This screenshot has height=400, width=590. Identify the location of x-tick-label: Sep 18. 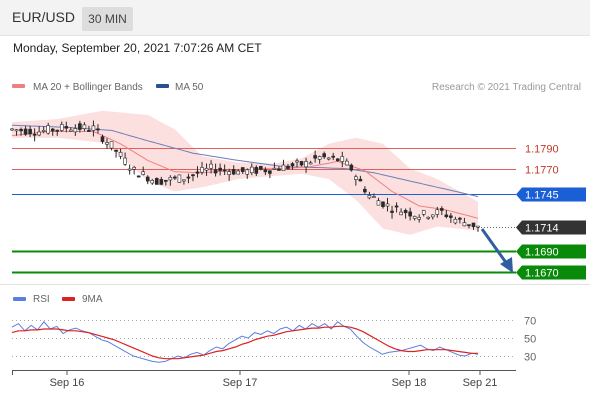
(409, 383).